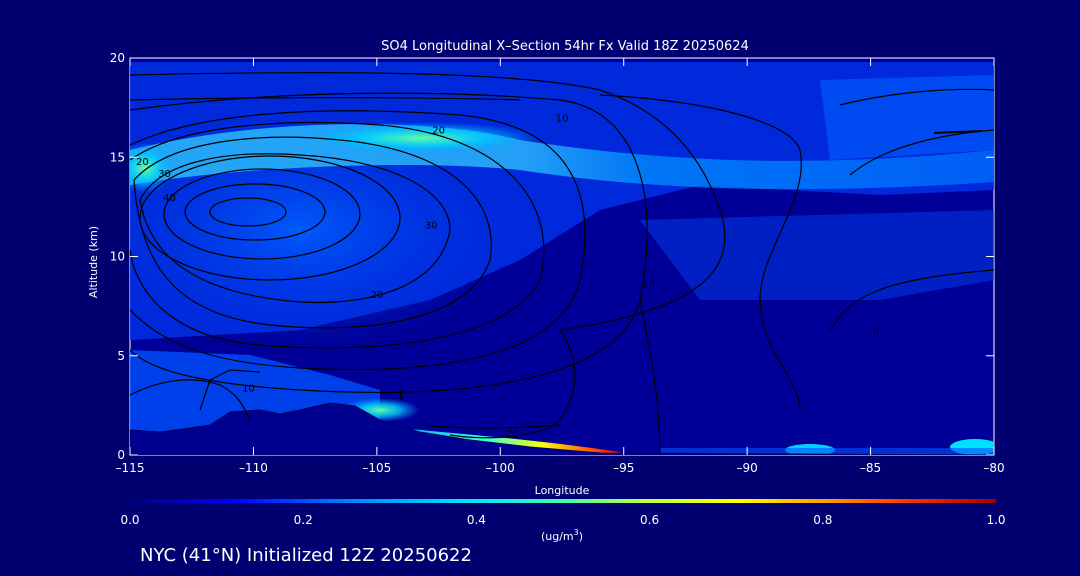 Image resolution: width=1080 pixels, height=576 pixels. I want to click on terrain, so click(562, 428).